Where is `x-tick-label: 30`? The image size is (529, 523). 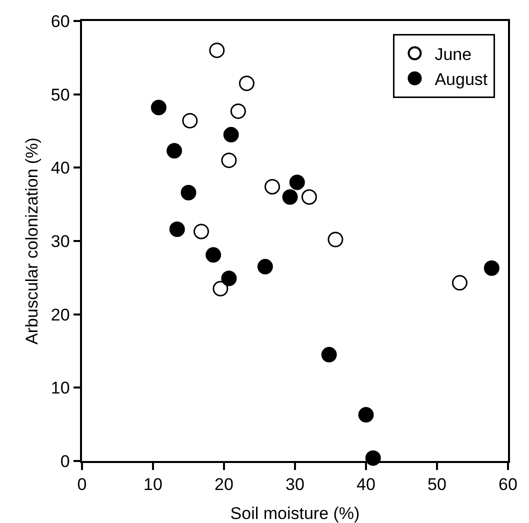
x-tick-label: 30 is located at coordinates (295, 484).